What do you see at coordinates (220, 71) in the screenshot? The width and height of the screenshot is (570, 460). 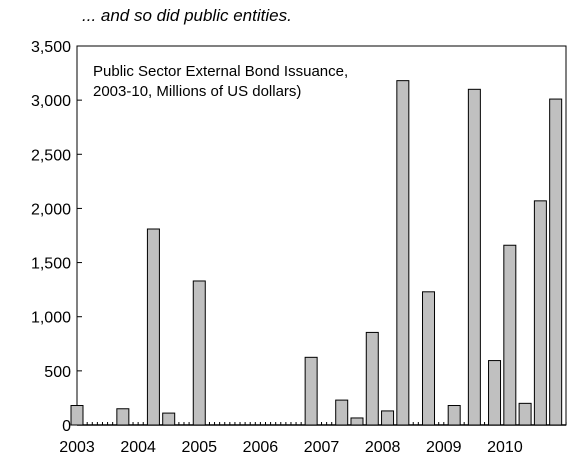 I see `chart-title-line-1: Public Sector External Bond Issuance,` at bounding box center [220, 71].